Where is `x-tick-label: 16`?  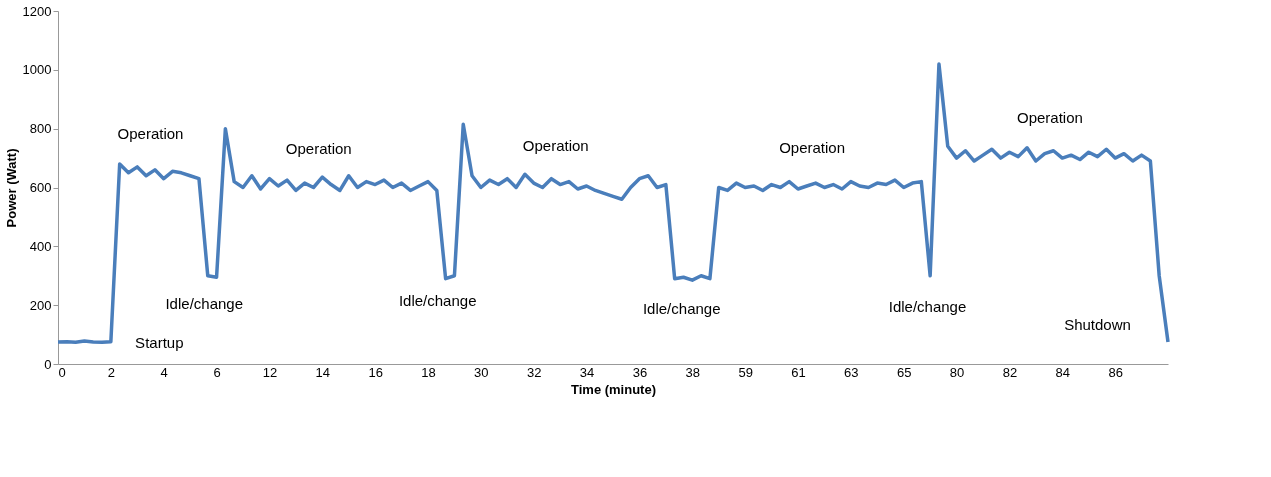 x-tick-label: 16 is located at coordinates (375, 372).